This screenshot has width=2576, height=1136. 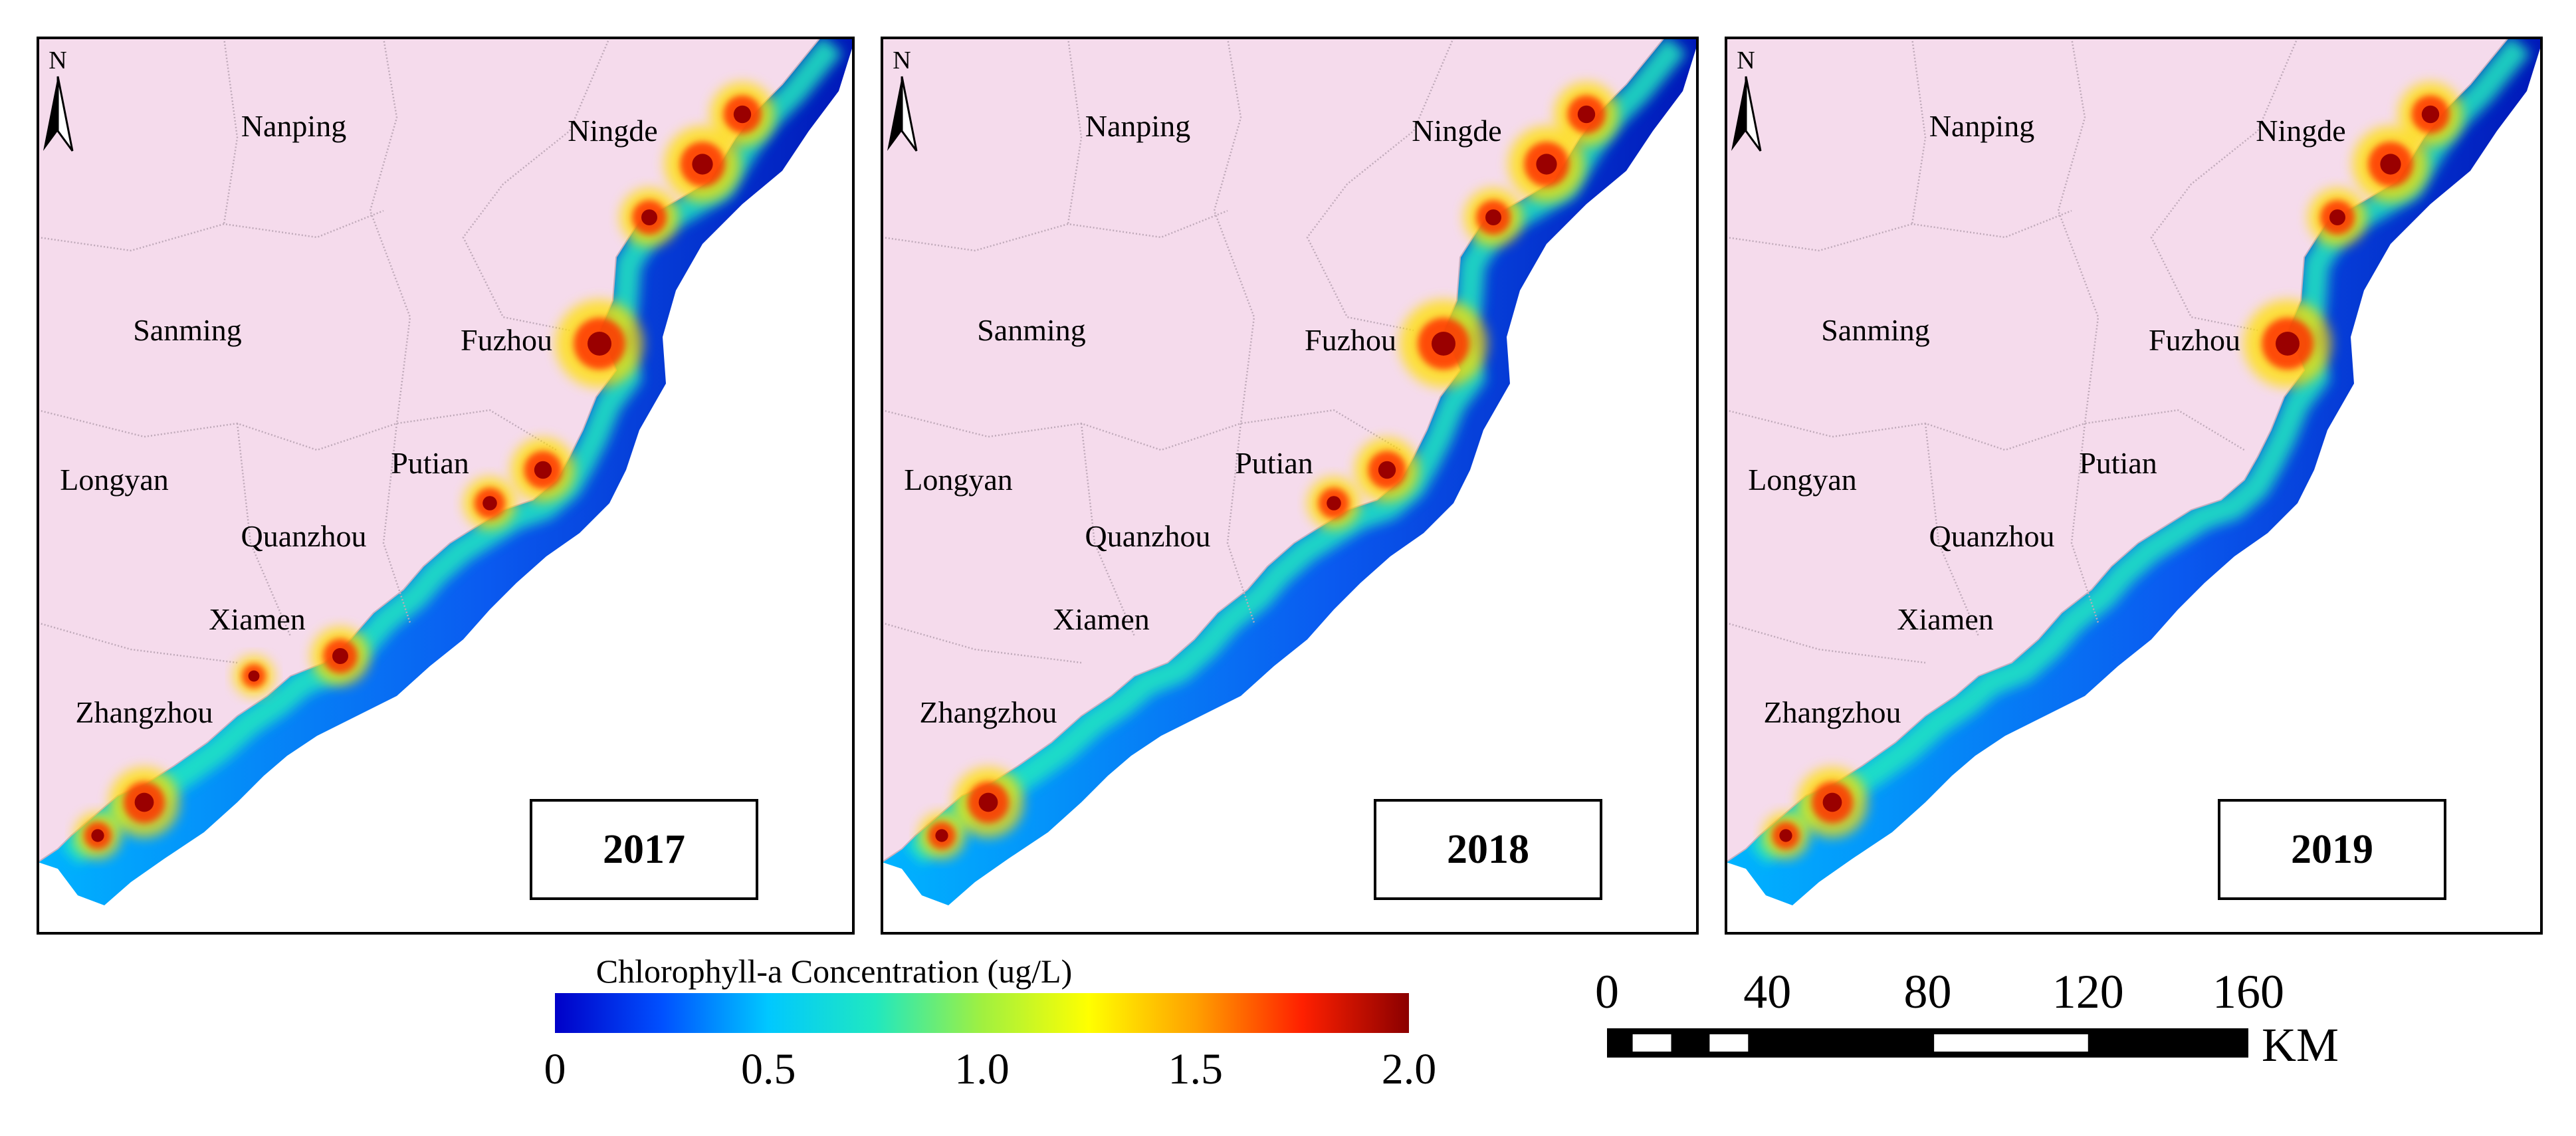 I want to click on year-label-box: 2017, so click(x=644, y=850).